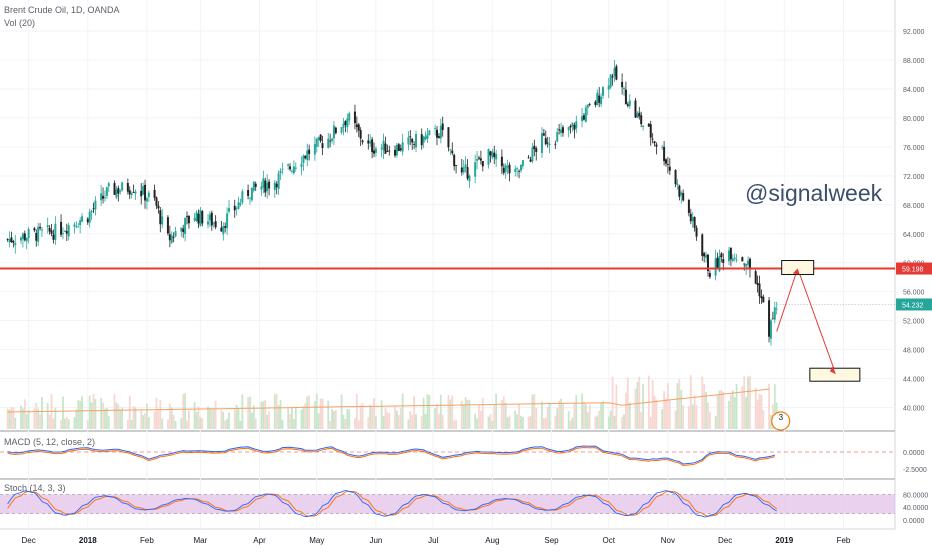 This screenshot has height=555, width=932. What do you see at coordinates (914, 148) in the screenshot?
I see `price-axis-label: 76.000` at bounding box center [914, 148].